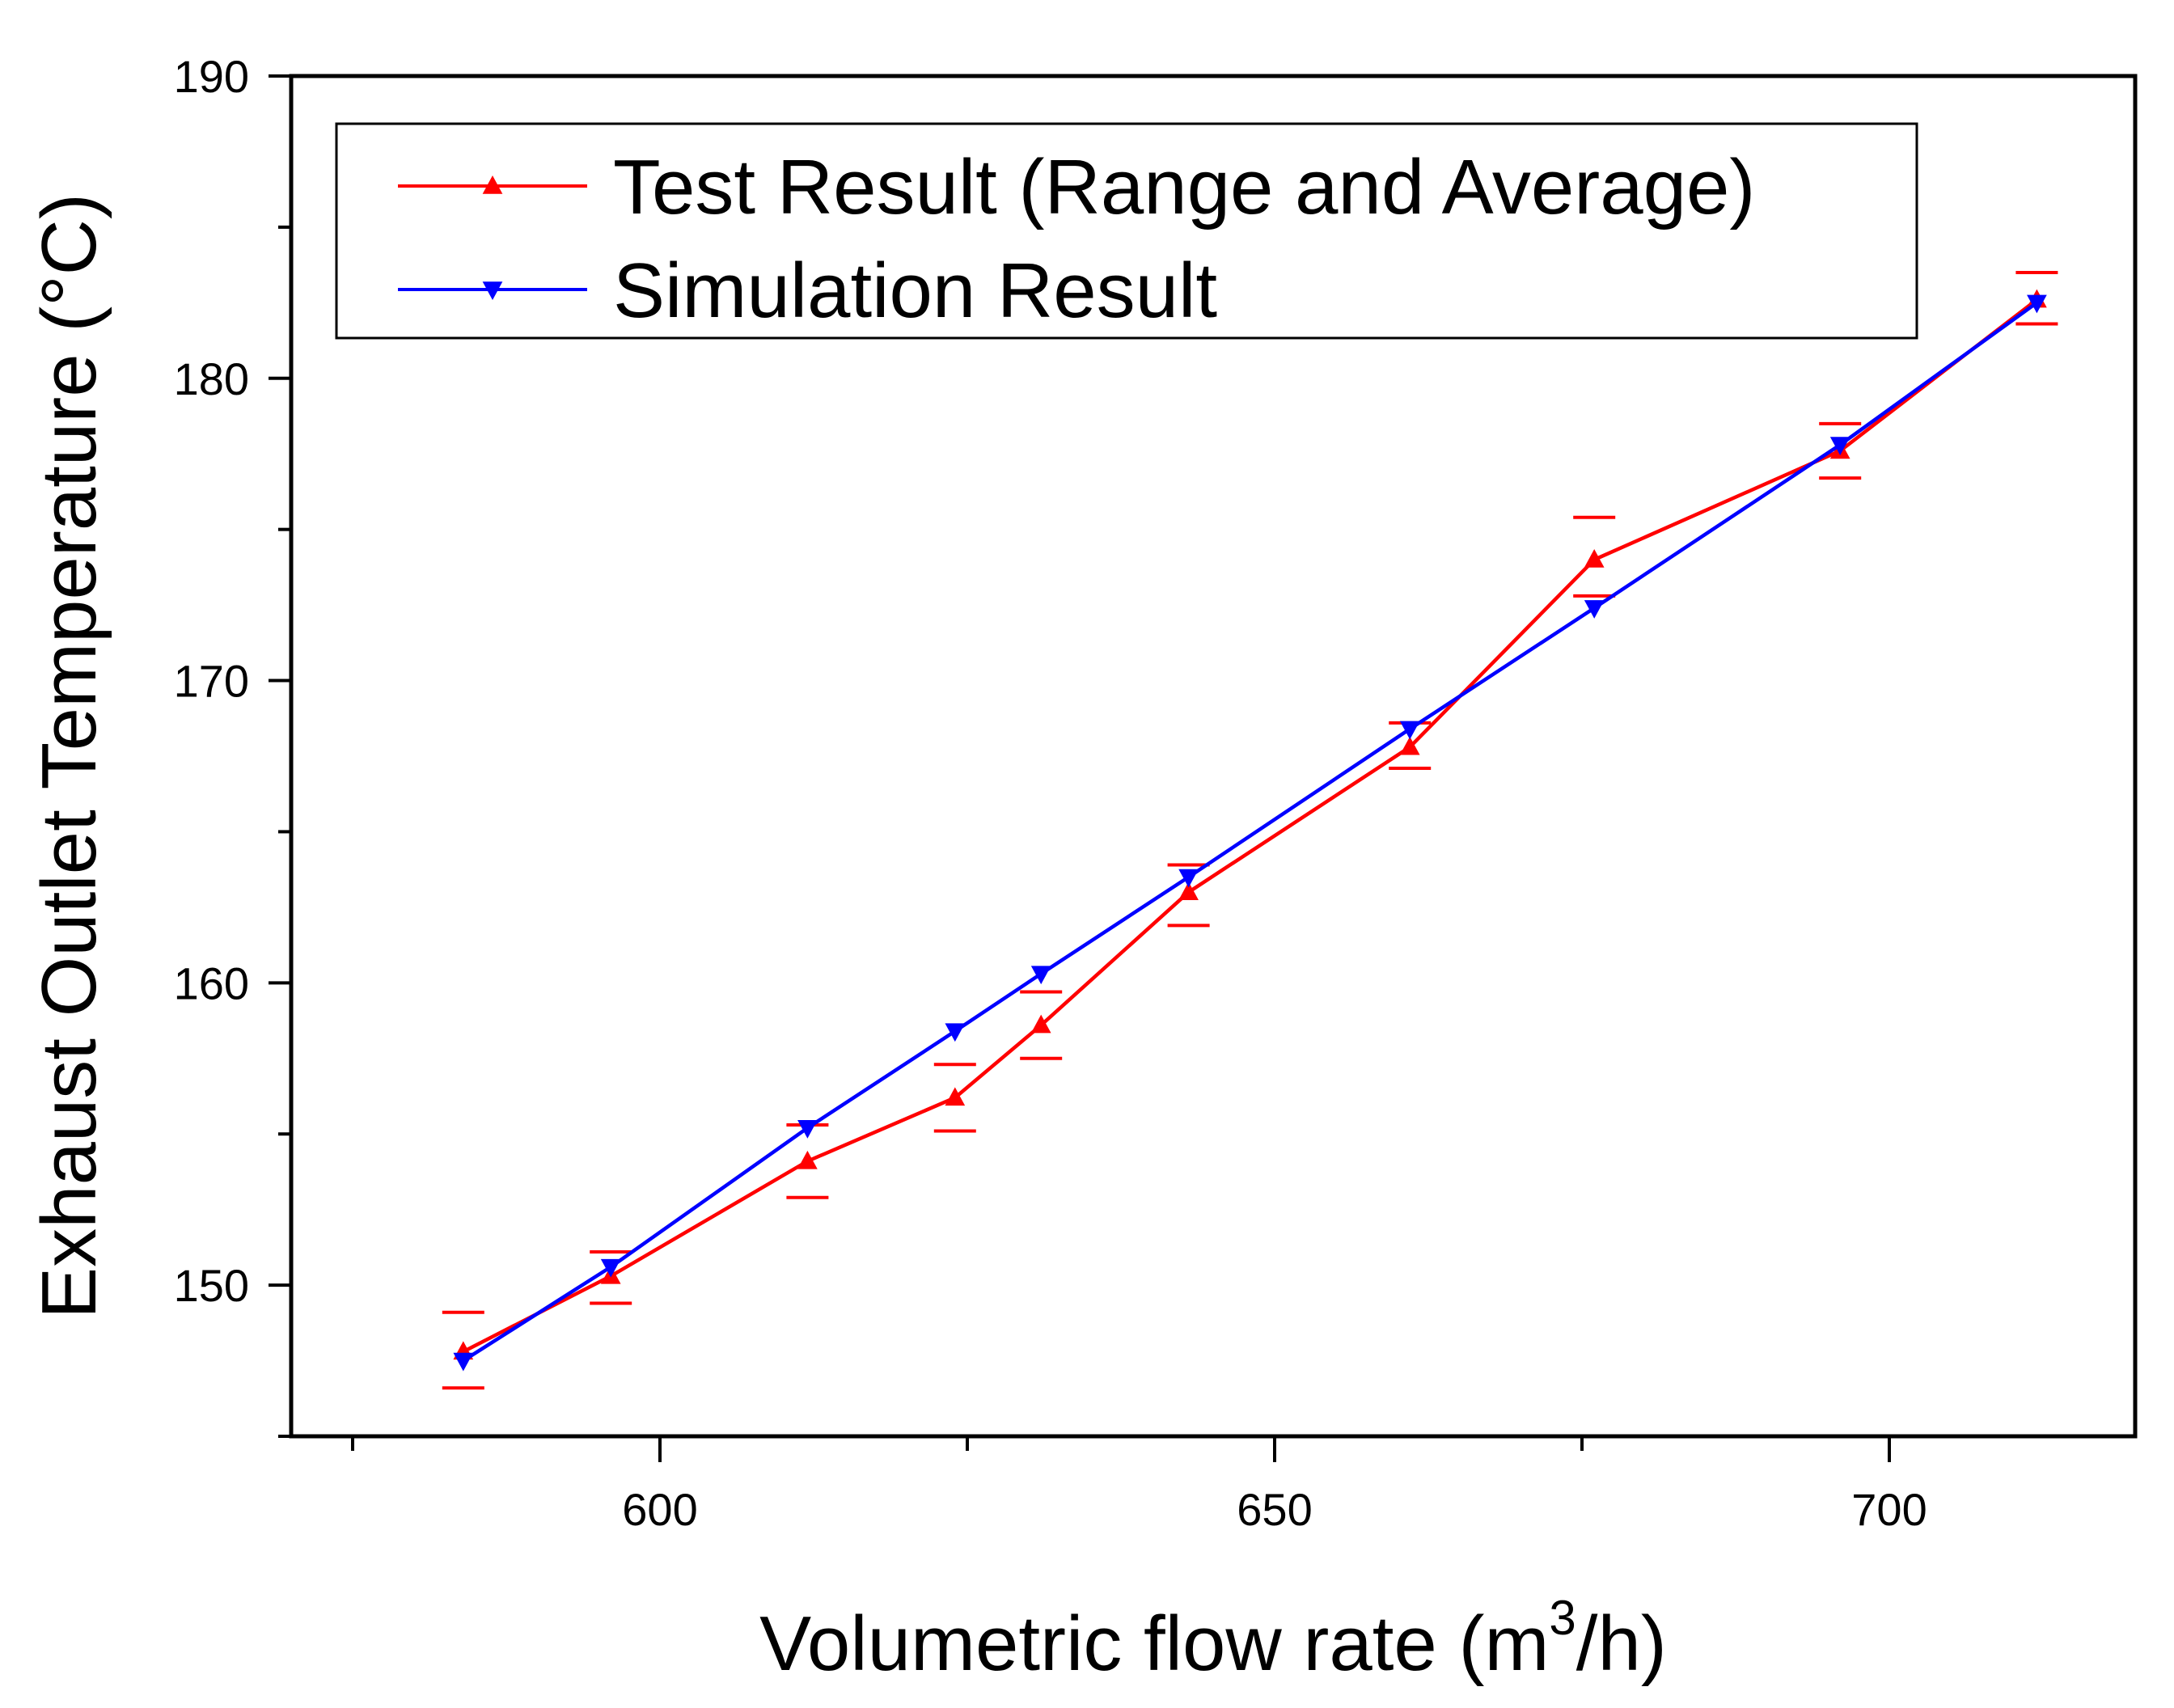 The width and height of the screenshot is (2174, 1708). I want to click on x-axis-title: Volumetric flow rate (m3/h), so click(1213, 1639).